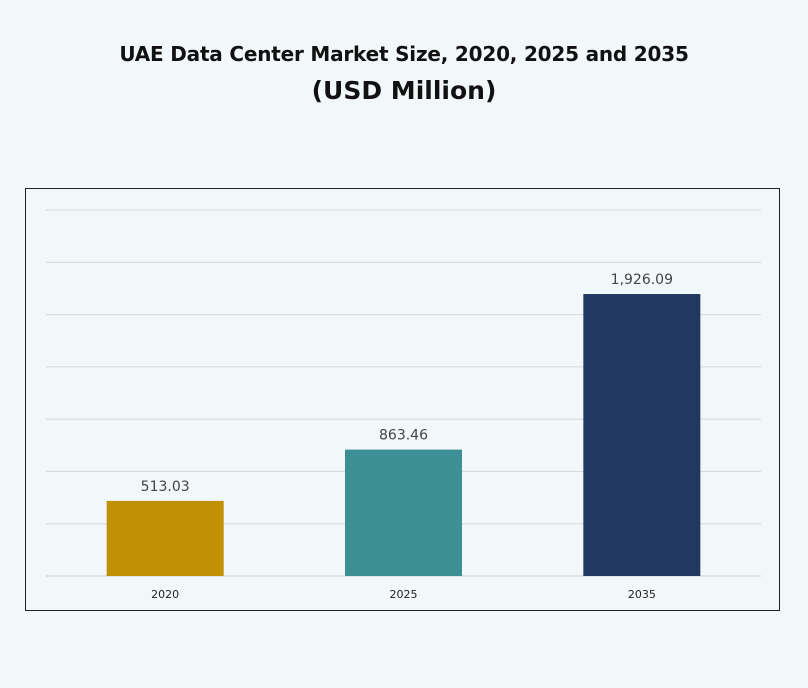  What do you see at coordinates (165, 538) in the screenshot?
I see `bar-2020` at bounding box center [165, 538].